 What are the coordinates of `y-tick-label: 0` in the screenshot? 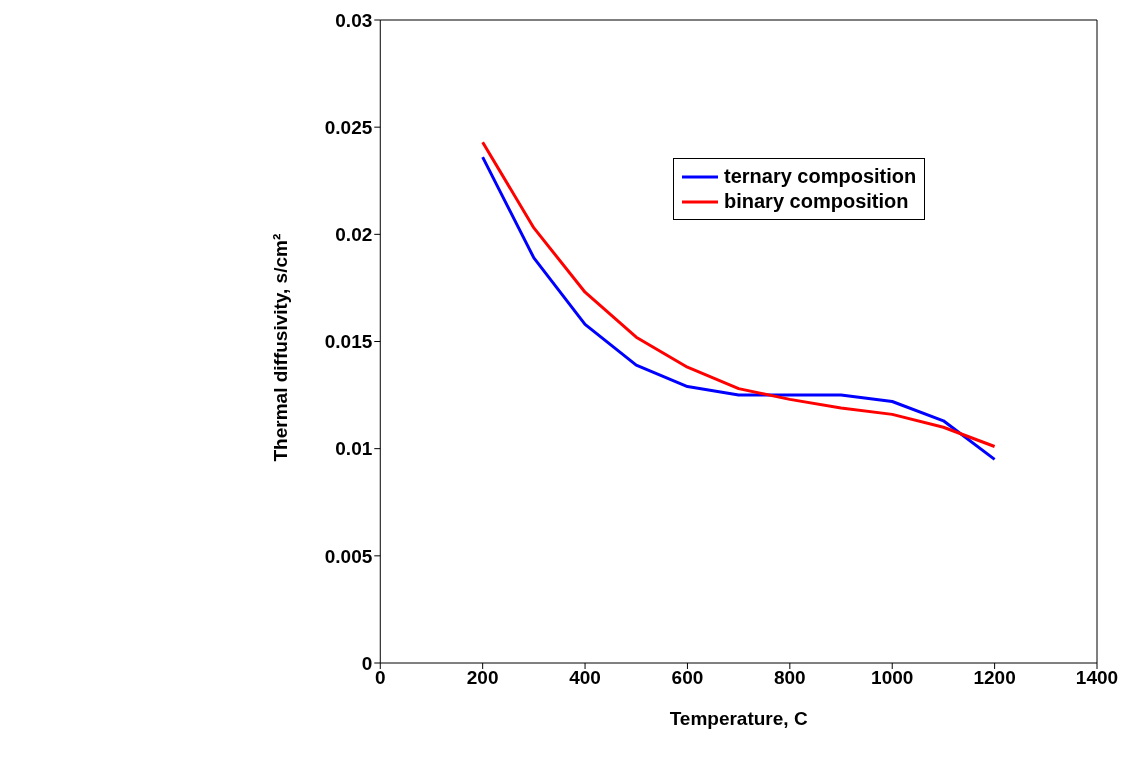 It's located at (367, 663).